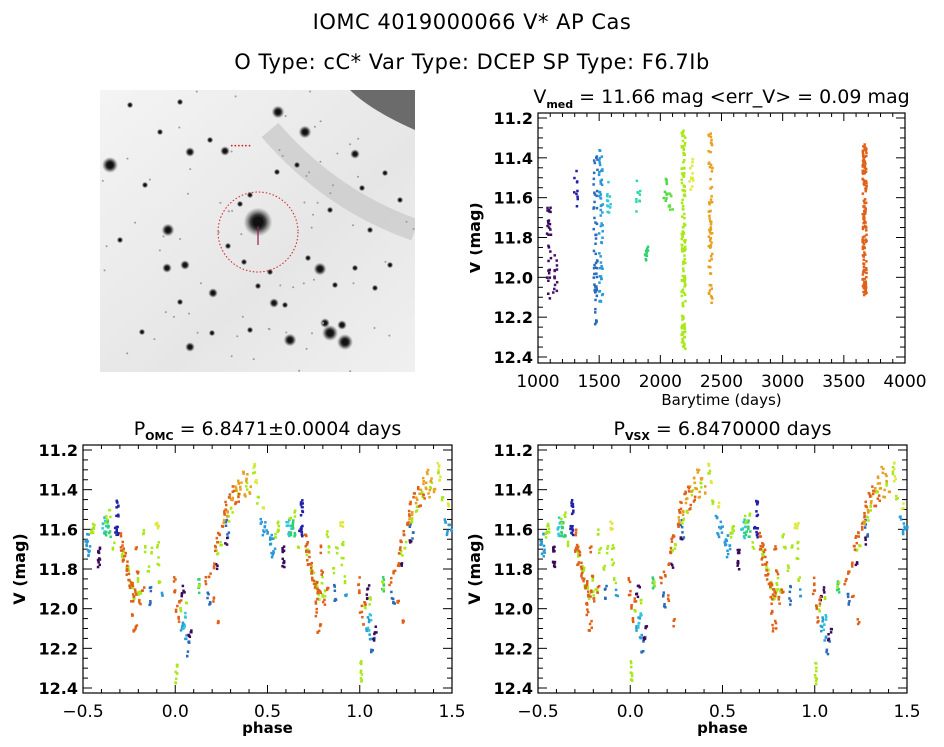  What do you see at coordinates (722, 712) in the screenshot?
I see `x-tick-label: 0.5` at bounding box center [722, 712].